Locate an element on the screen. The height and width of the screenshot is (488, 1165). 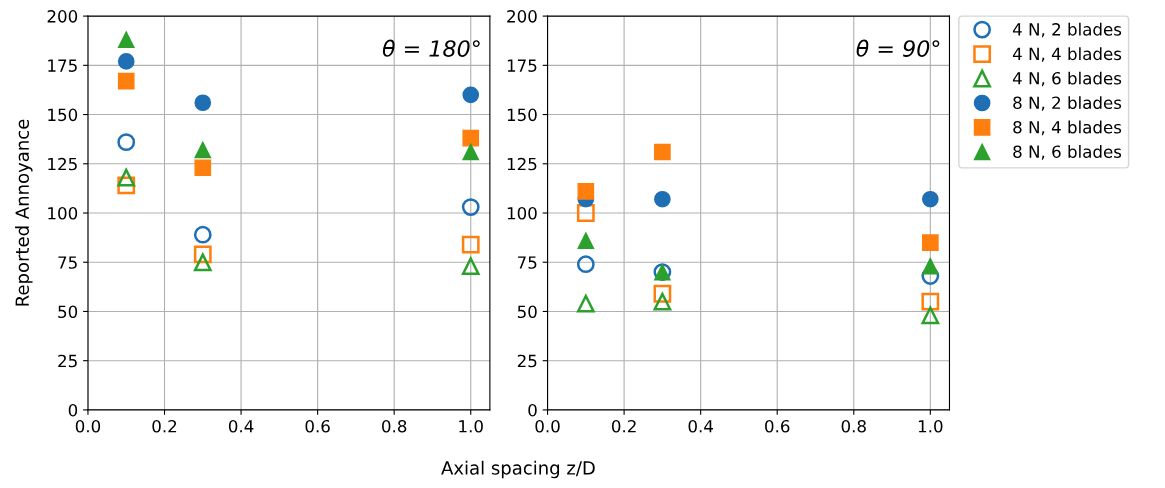
legend-label: 8 N, 4 blades is located at coordinates (1067, 128).